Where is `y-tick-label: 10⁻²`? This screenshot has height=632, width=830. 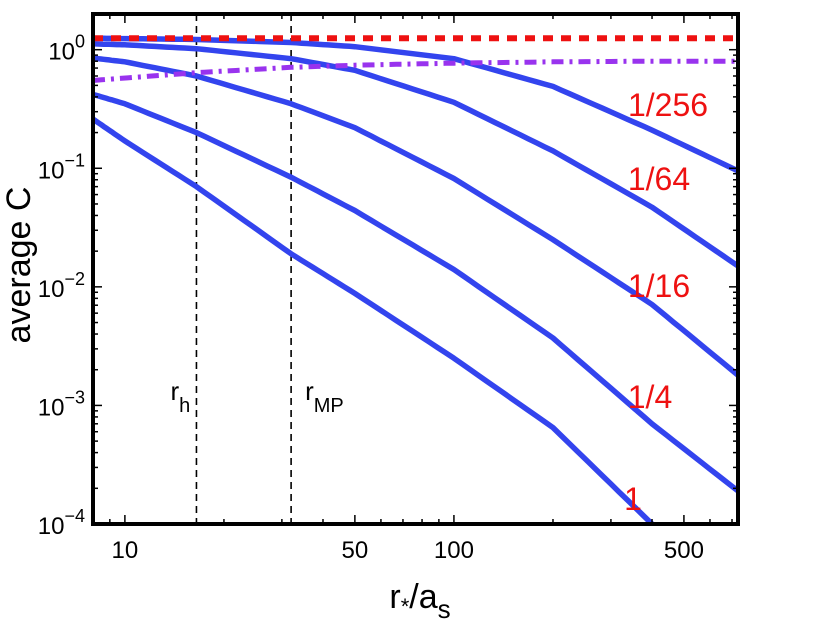 y-tick-label: 10⁻² is located at coordinates (61, 286).